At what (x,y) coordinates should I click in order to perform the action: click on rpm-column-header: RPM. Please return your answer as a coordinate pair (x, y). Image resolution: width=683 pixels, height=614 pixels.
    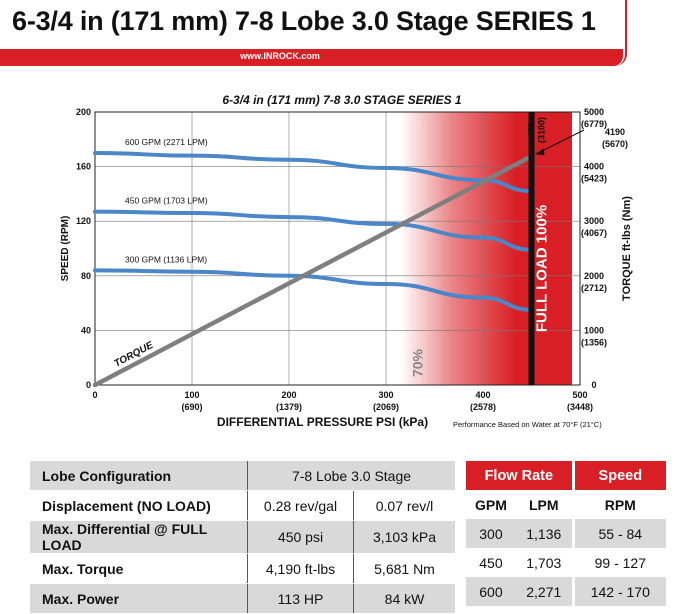
    Looking at the image, I should click on (618, 504).